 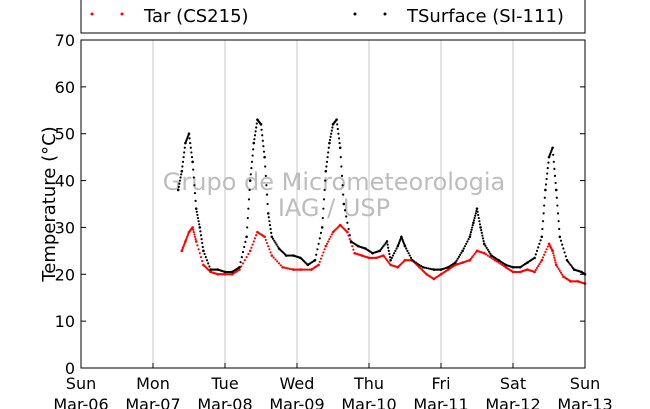 I want to click on x-tick-label-day: Thu, so click(x=368, y=383).